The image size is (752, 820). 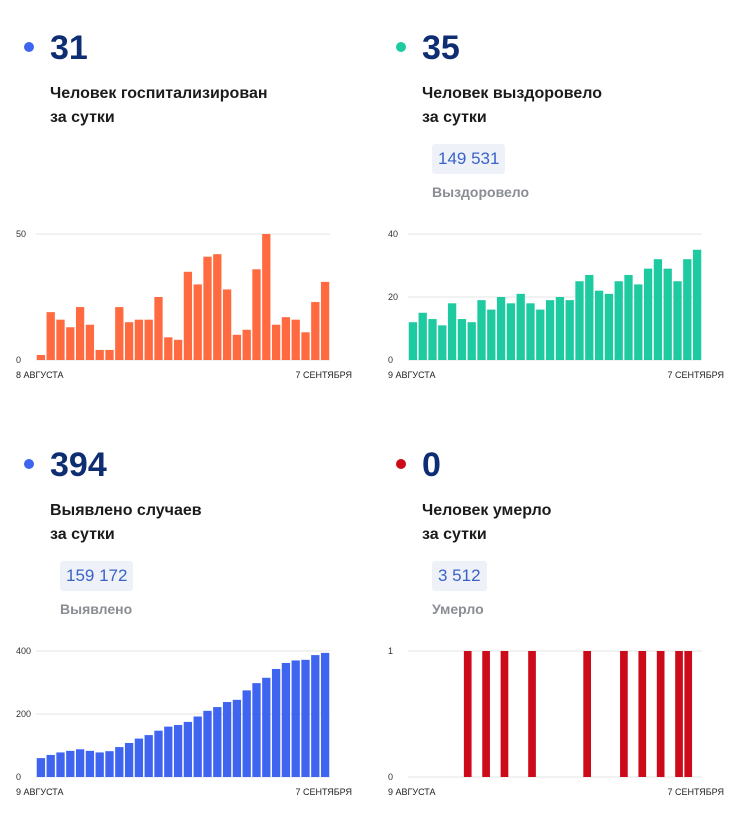 What do you see at coordinates (29, 47) in the screenshot?
I see `hospitalized-dot` at bounding box center [29, 47].